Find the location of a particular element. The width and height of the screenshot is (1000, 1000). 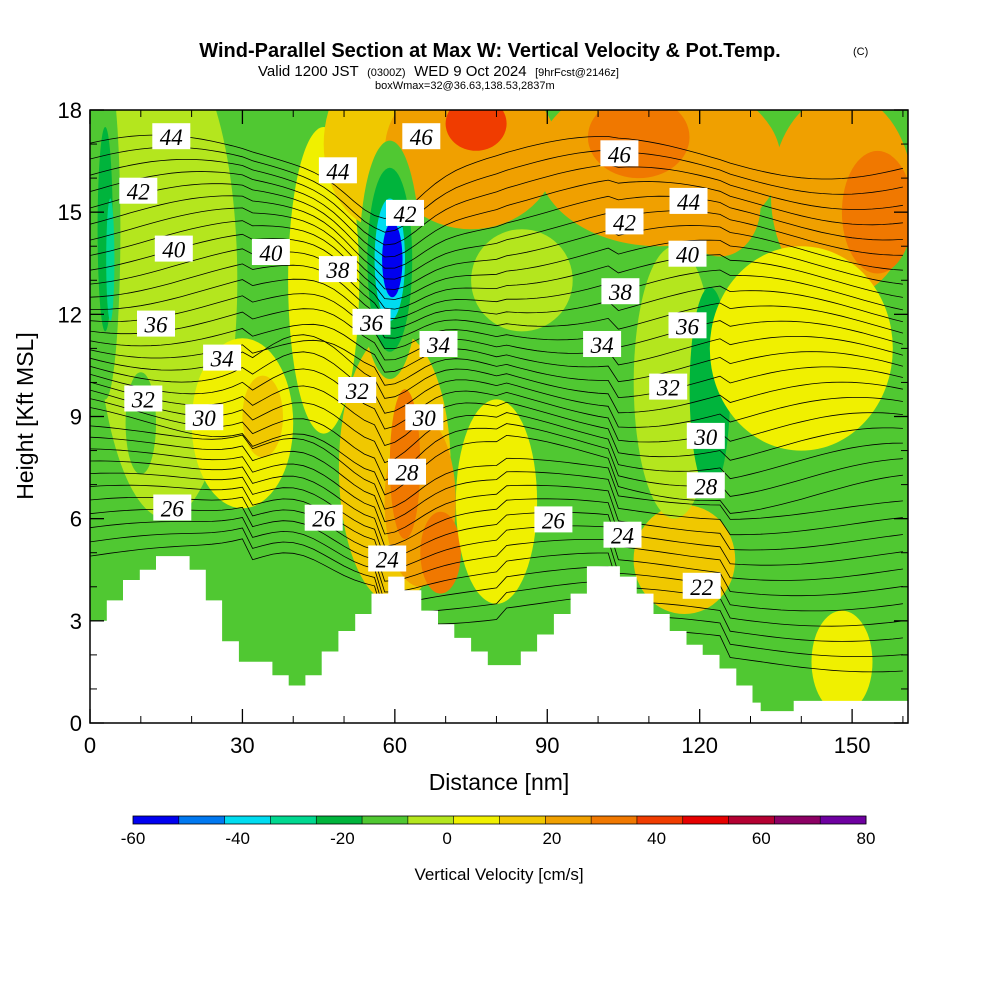

title-copyright-mark: (C) is located at coordinates (860, 52).